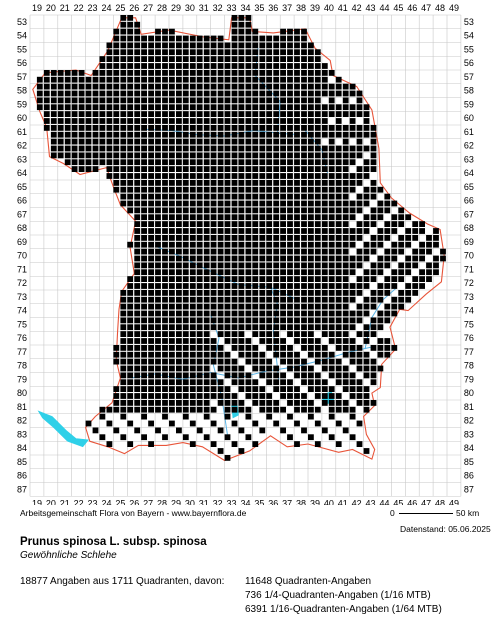 Image resolution: width=500 pixels, height=620 pixels. I want to click on y-axis-label: 56, so click(469, 63).